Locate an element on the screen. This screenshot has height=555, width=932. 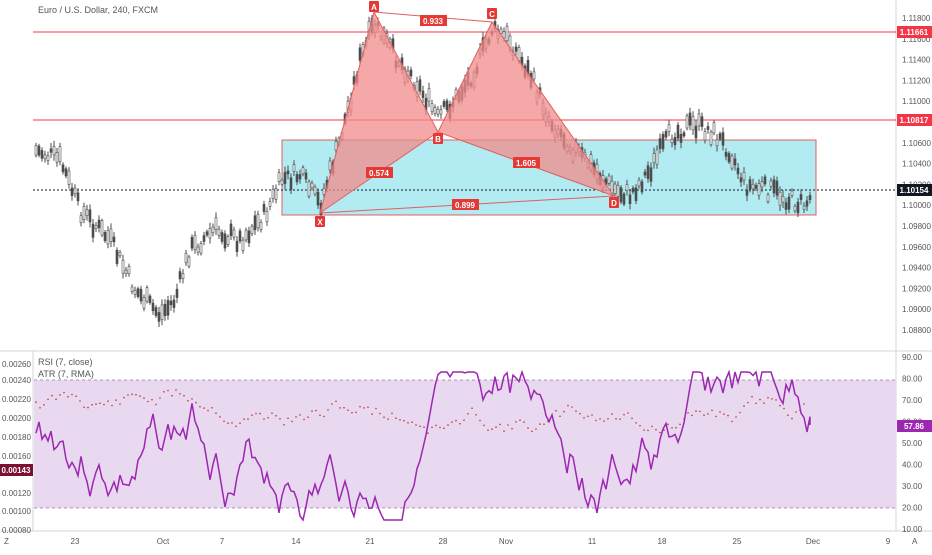
ratio-label-bd: 1.605 is located at coordinates (526, 162).